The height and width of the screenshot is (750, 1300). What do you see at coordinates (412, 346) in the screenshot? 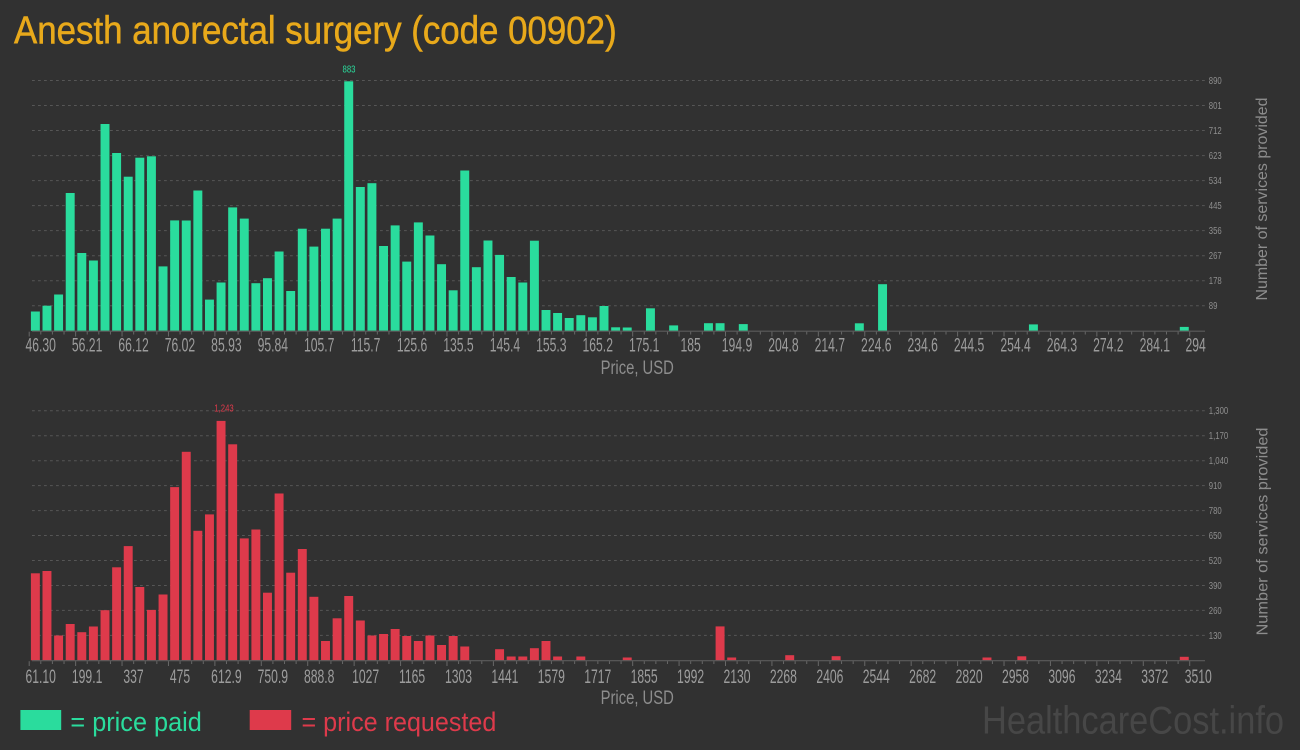
I see `svg-text: 125.6` at bounding box center [412, 346].